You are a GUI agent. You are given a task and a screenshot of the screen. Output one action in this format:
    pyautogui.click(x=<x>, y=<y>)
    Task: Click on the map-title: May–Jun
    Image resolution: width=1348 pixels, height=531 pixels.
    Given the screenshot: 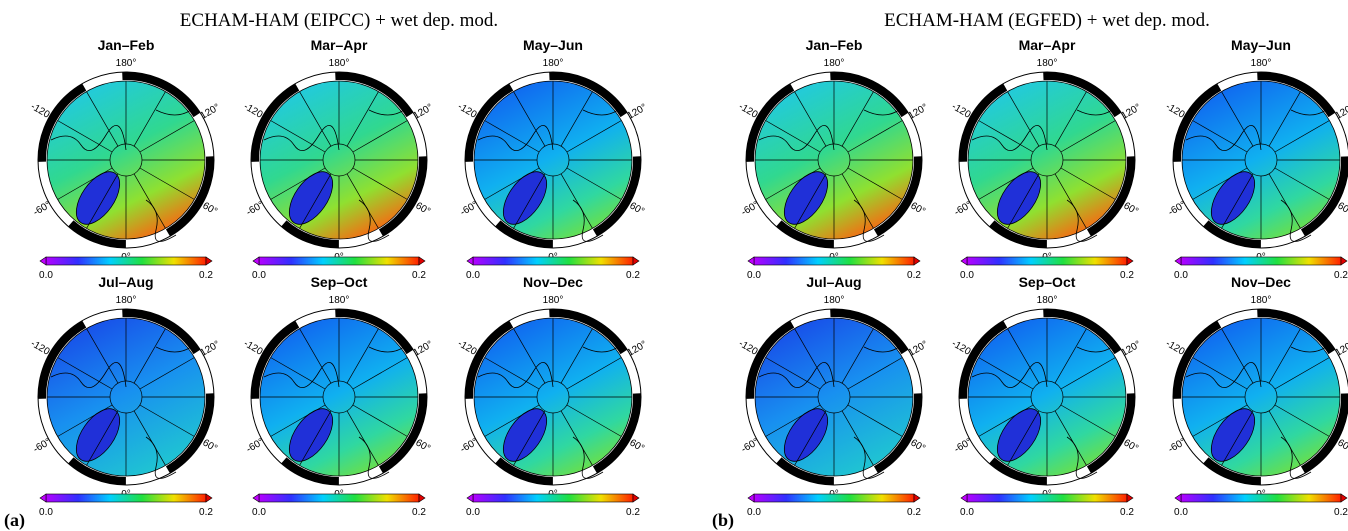 What is the action you would take?
    pyautogui.click(x=1261, y=45)
    